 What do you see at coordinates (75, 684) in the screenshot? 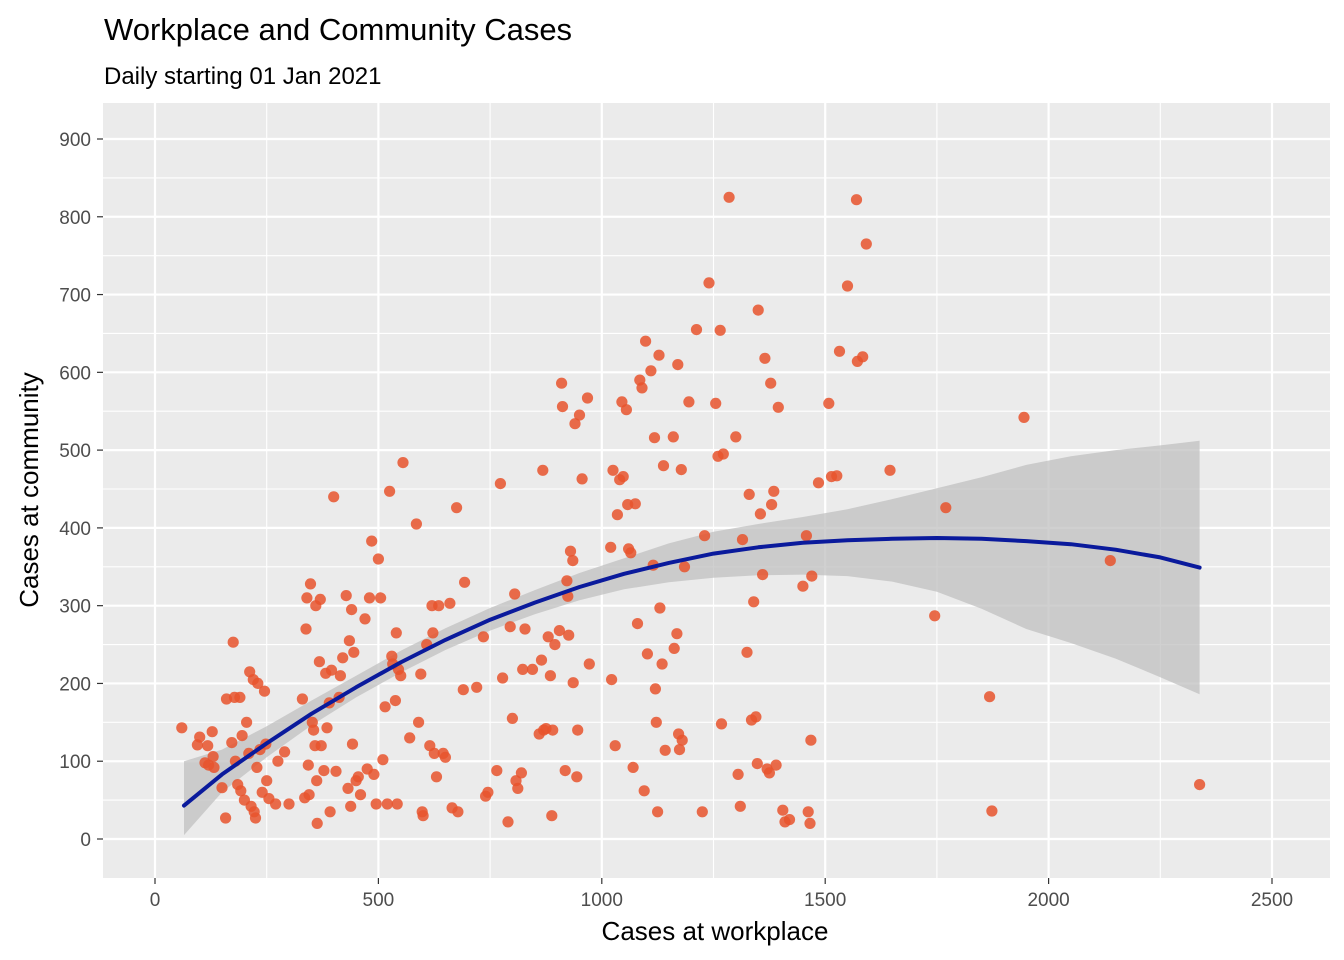
I see `y-tick-label: 200` at bounding box center [75, 684].